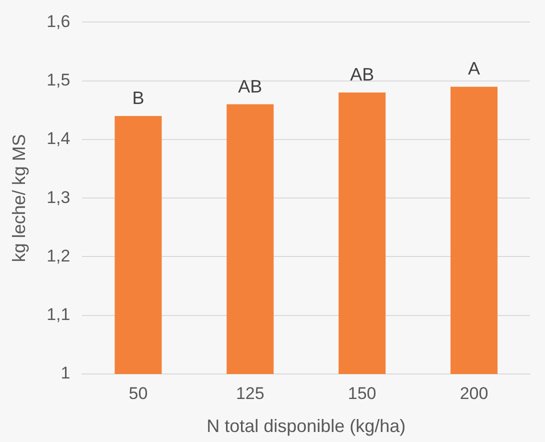  I want to click on y-tick-label: 1,4, so click(58, 138).